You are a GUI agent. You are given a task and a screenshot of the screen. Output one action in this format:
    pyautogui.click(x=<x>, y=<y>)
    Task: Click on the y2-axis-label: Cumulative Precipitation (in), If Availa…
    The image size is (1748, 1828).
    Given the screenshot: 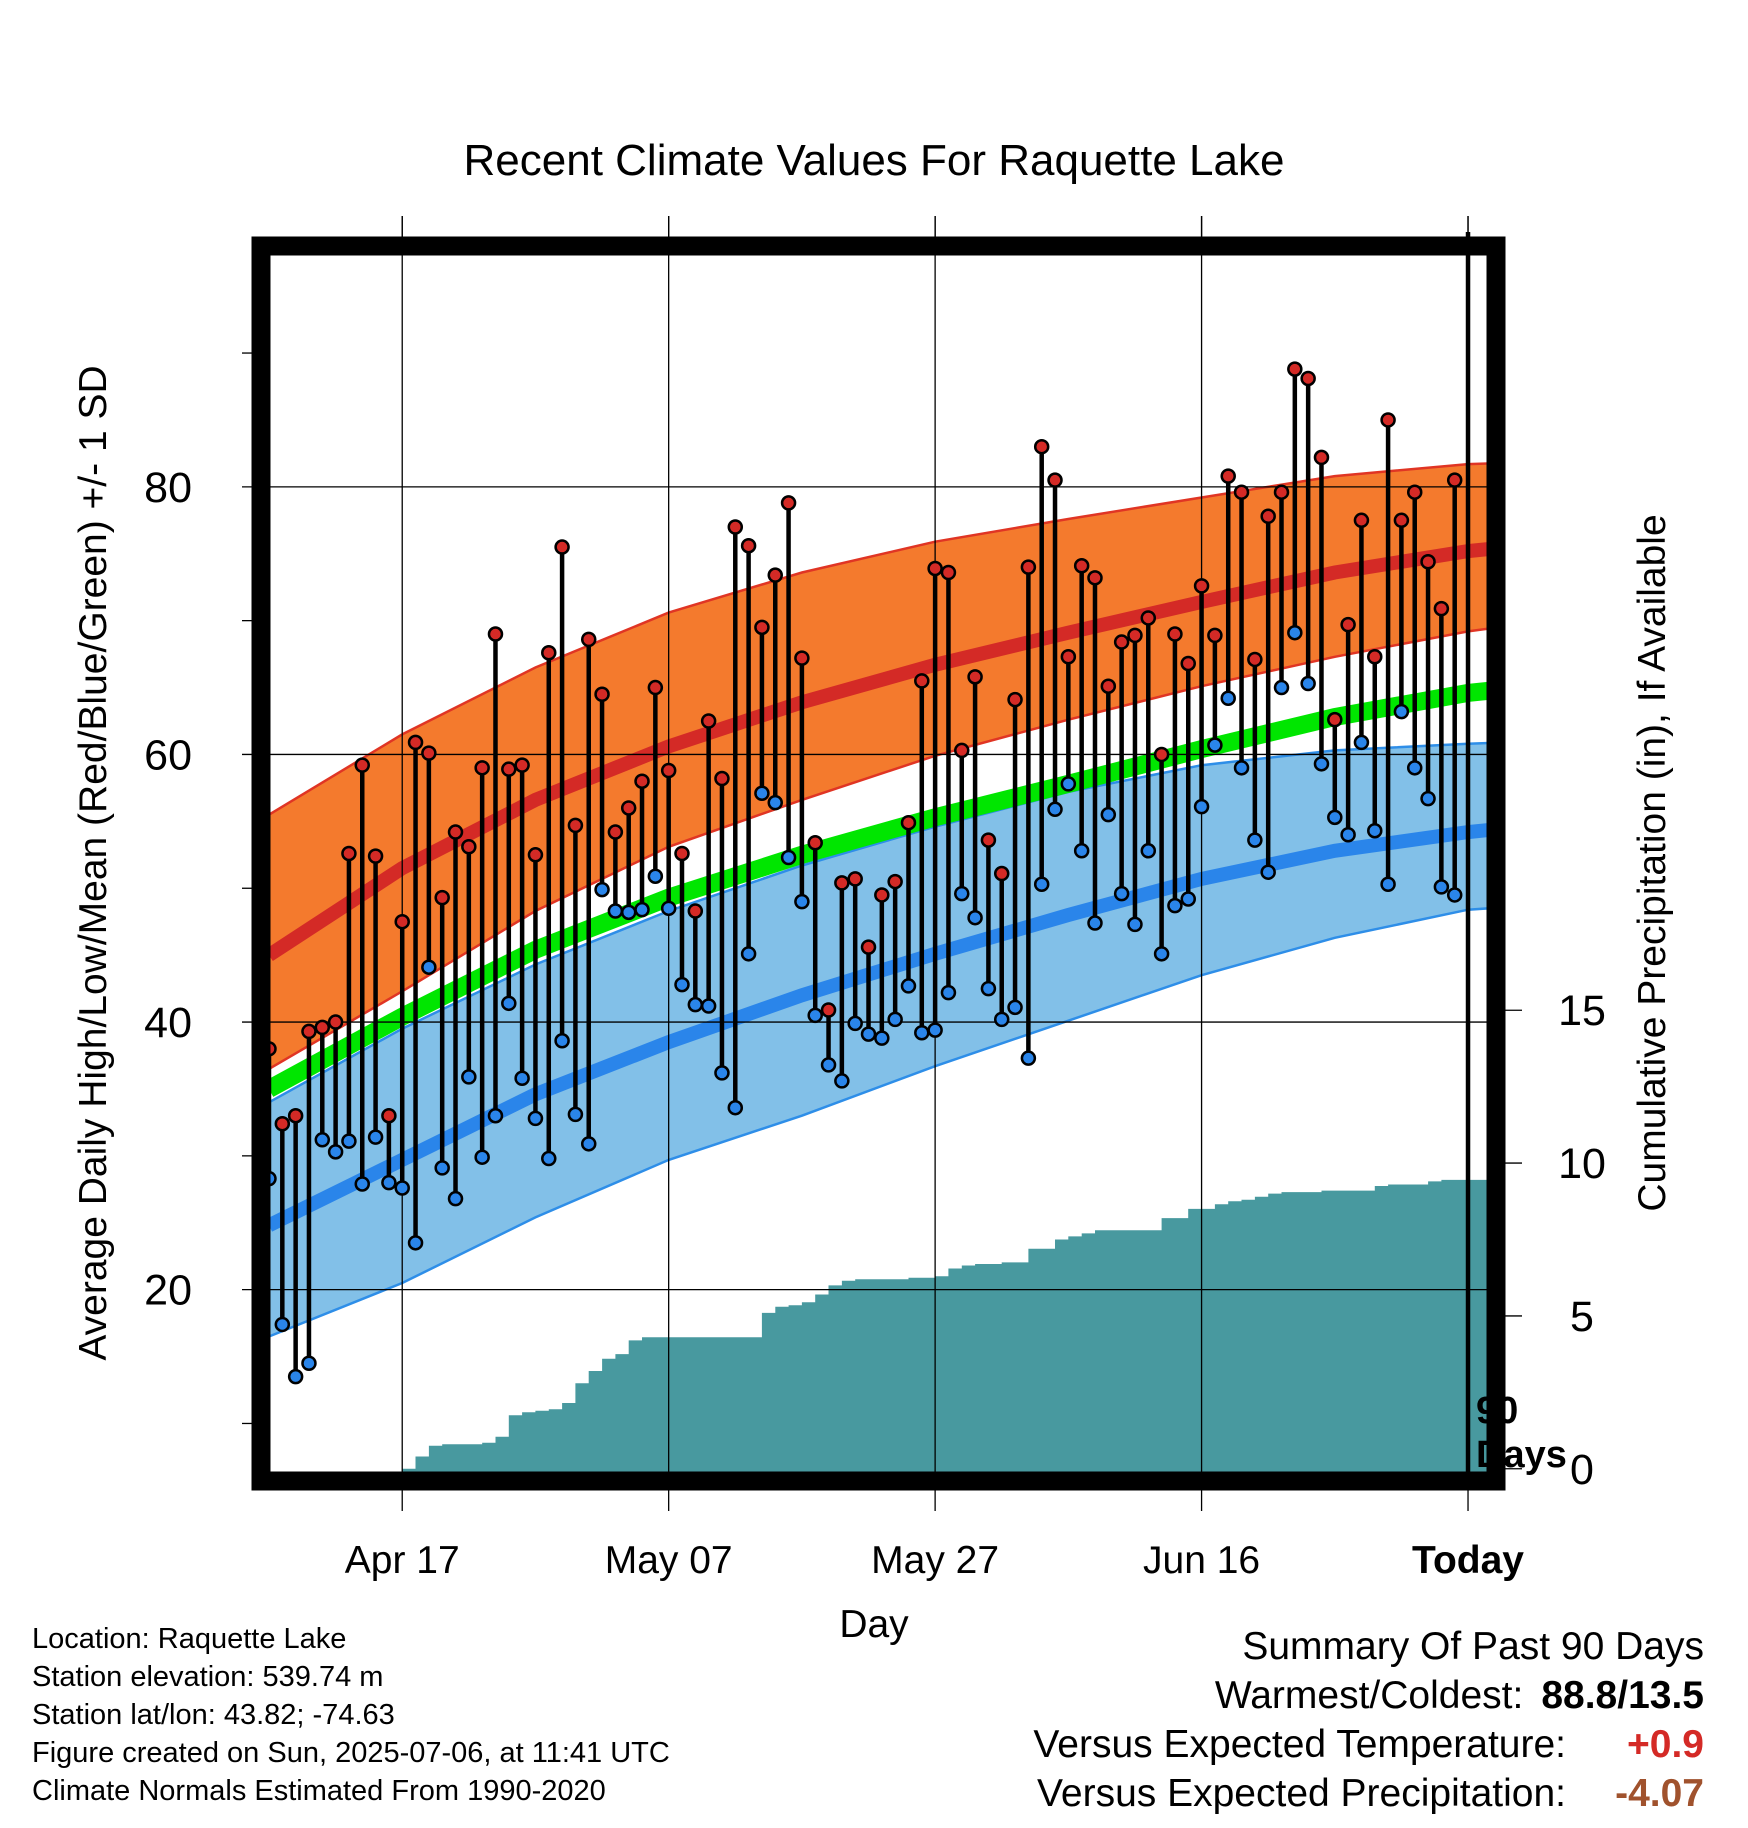 What is the action you would take?
    pyautogui.click(x=1652, y=862)
    